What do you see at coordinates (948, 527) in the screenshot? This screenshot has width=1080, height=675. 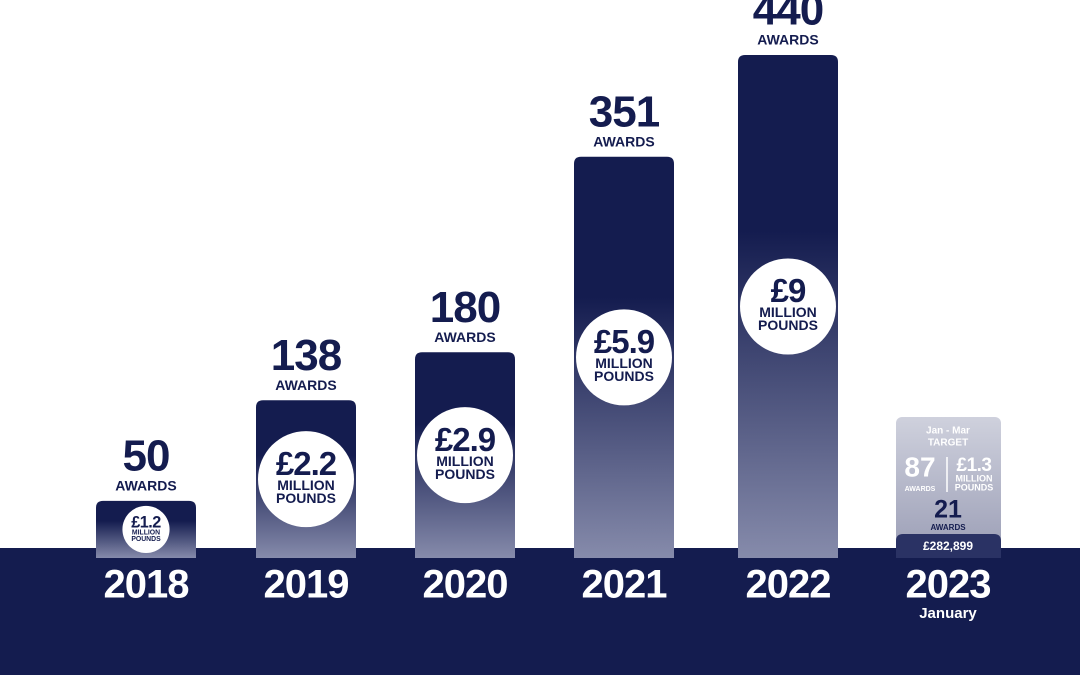 I see `current-award-unit: AWARDS` at bounding box center [948, 527].